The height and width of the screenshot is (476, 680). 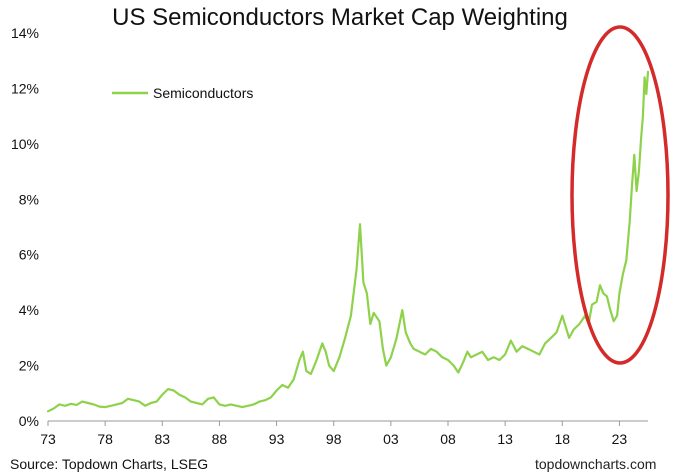 What do you see at coordinates (29, 199) in the screenshot?
I see `y-tick-label: 8%` at bounding box center [29, 199].